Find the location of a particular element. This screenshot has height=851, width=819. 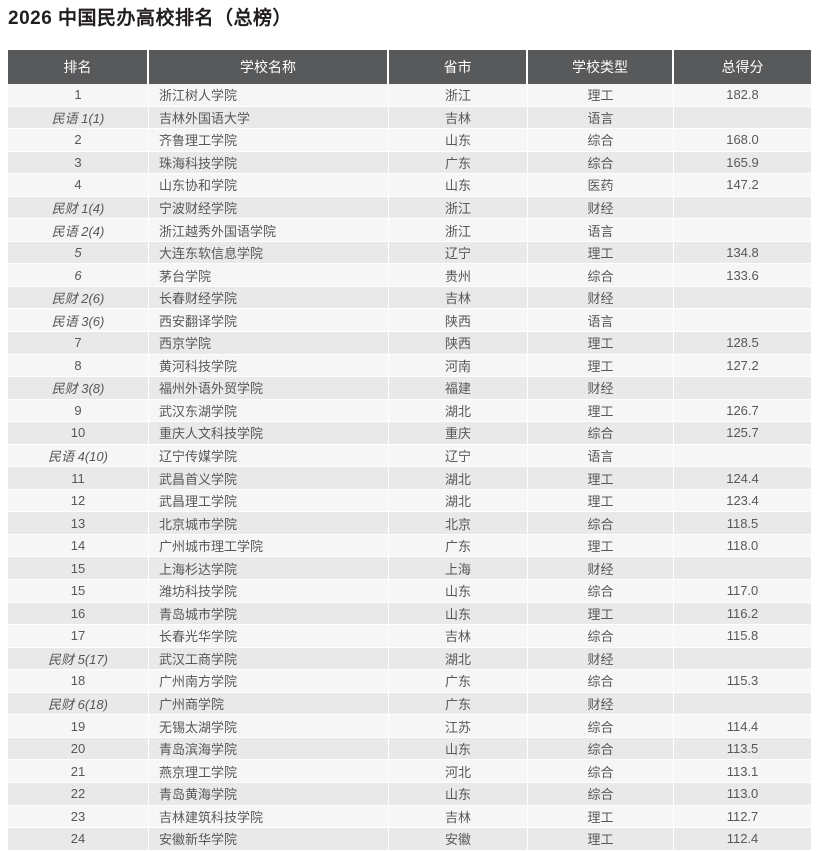

table-row: 民语 1(1) 吉林外国语大学 吉林 语言 is located at coordinates (409, 118).